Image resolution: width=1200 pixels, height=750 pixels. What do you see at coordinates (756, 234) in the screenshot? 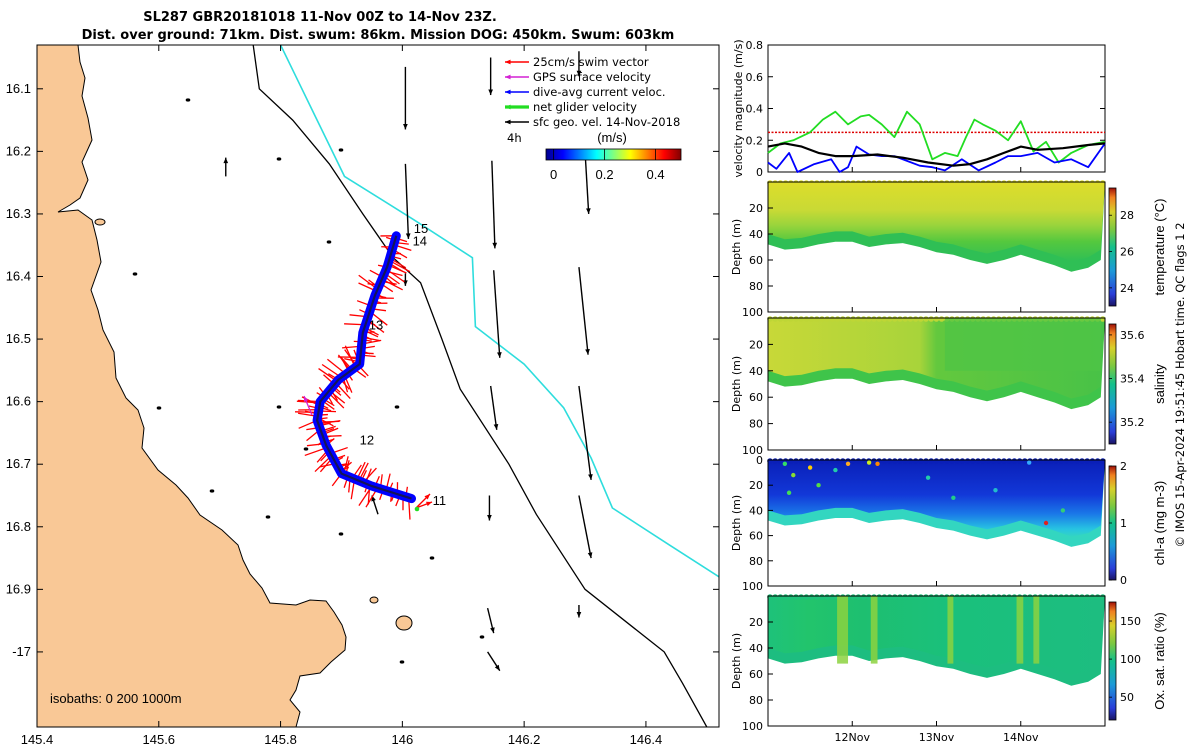
I see `temperature-y-tick-label: 40` at bounding box center [756, 234].